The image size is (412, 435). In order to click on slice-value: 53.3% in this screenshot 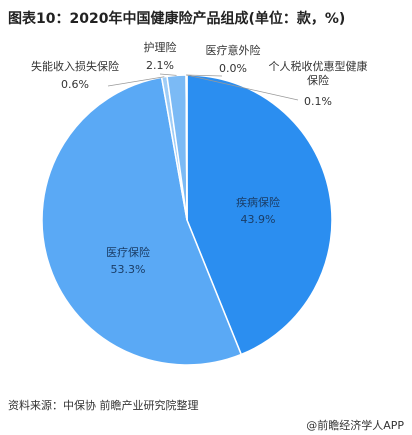, I will do `click(128, 269)`.